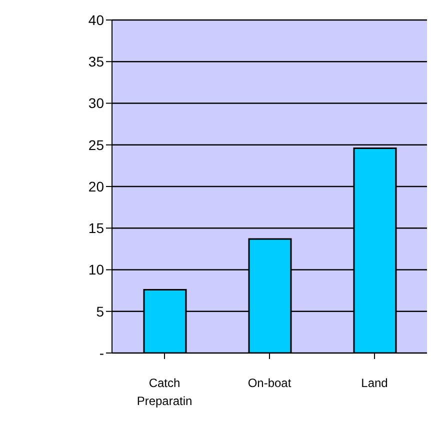 This screenshot has height=423, width=431. Describe the element at coordinates (164, 392) in the screenshot. I see `x-tick-label: Catch Preparatin` at that location.